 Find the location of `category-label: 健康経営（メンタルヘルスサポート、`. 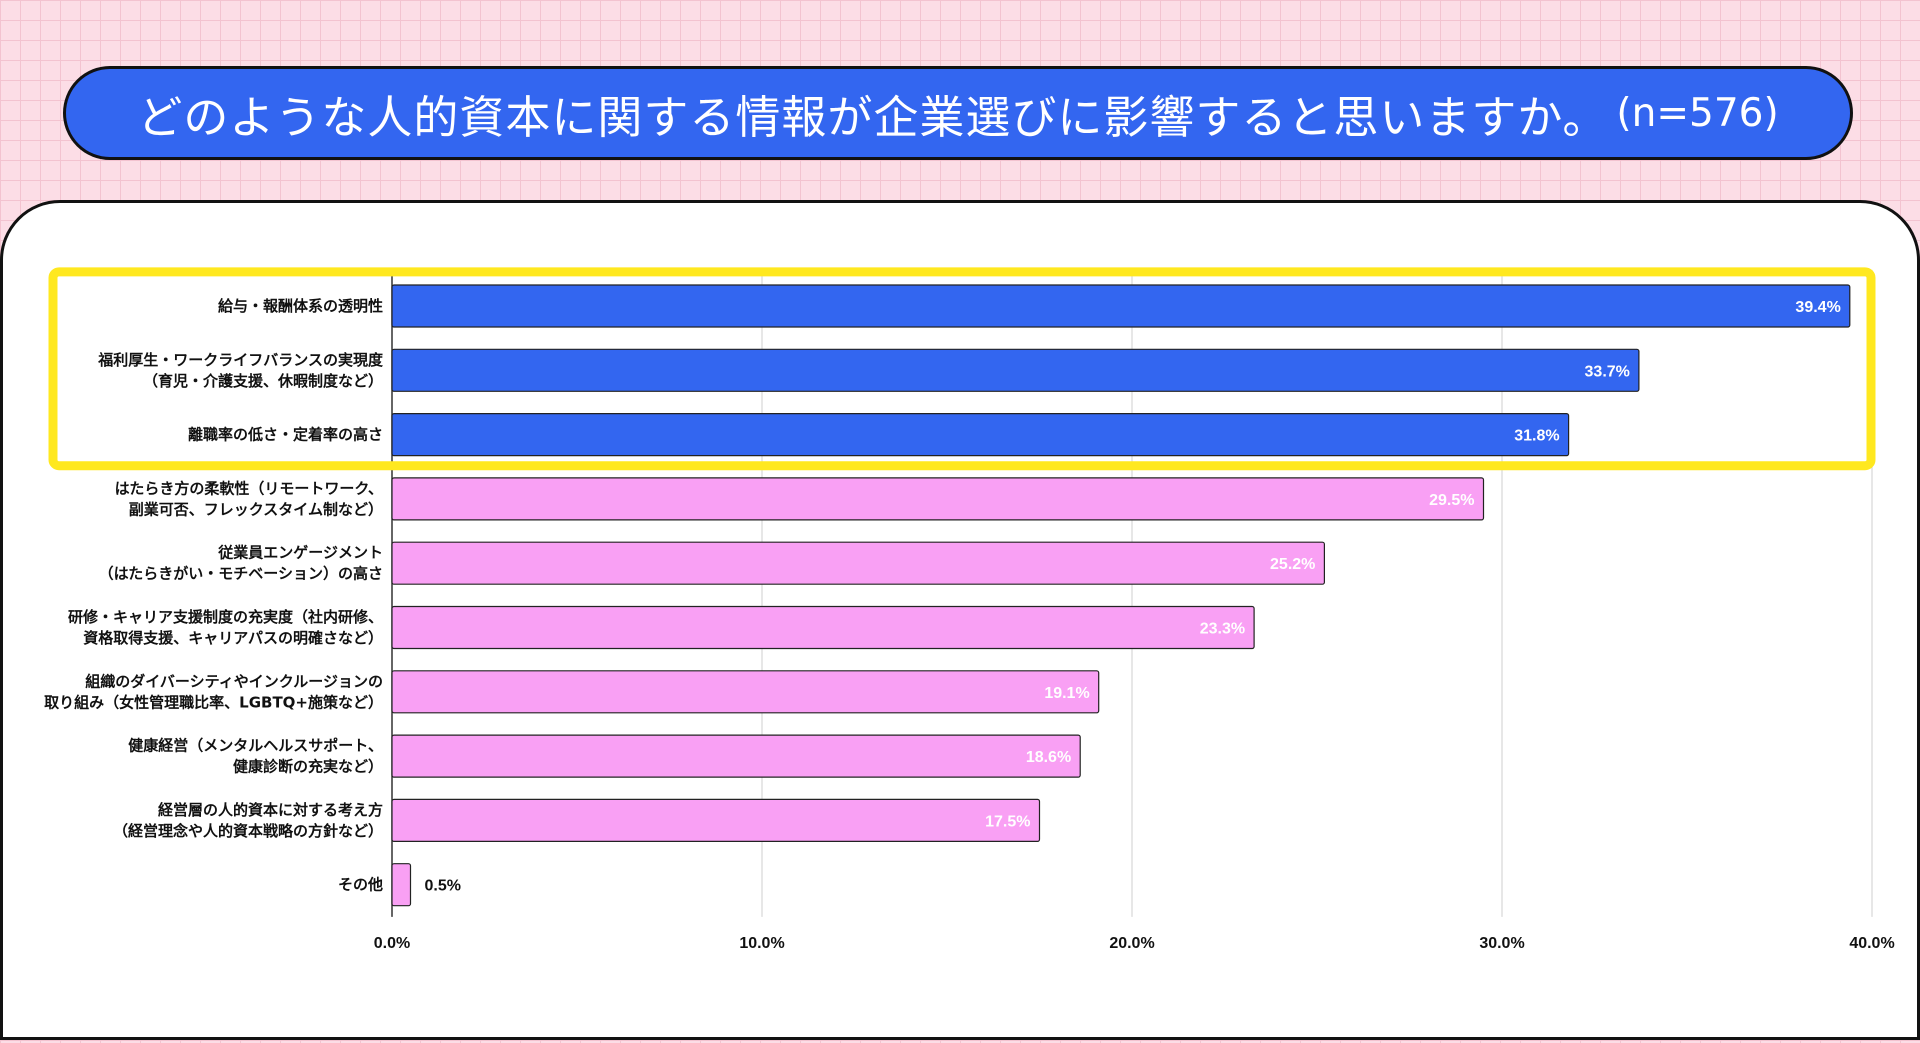

category-label: 健康経営（メンタルヘルスサポート、 is located at coordinates (255, 746).